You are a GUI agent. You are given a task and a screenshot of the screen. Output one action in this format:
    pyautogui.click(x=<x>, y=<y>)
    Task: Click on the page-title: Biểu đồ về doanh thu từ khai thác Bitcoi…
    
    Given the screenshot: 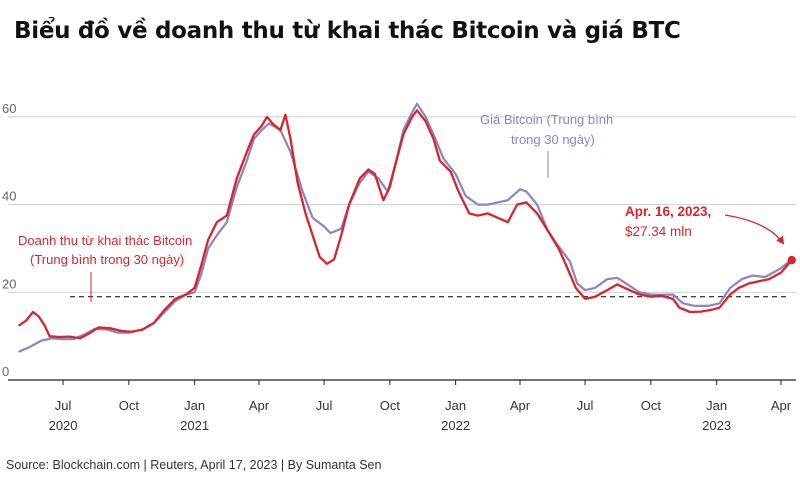 What is the action you would take?
    pyautogui.click(x=347, y=31)
    